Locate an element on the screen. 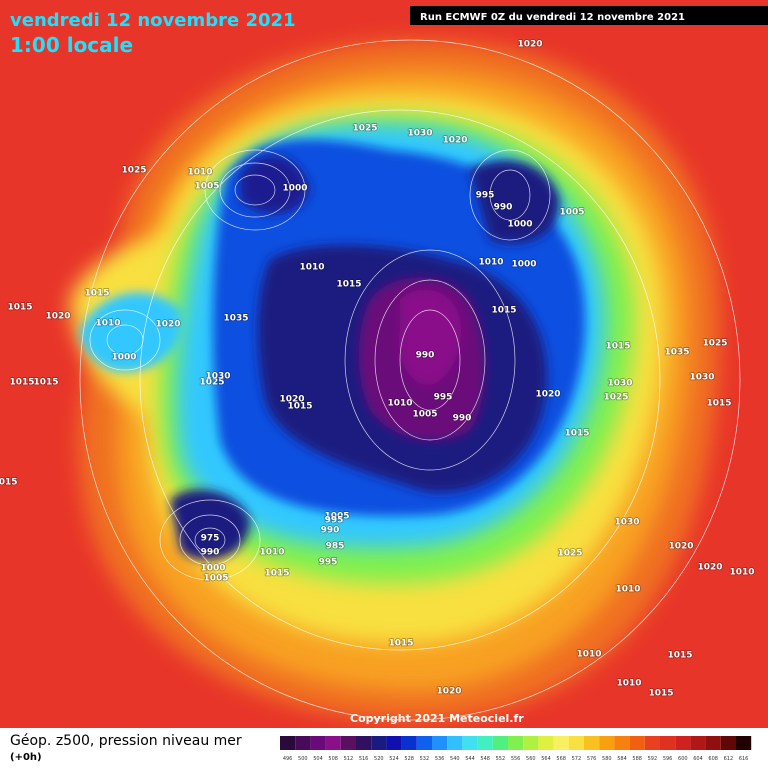  map-time: 1:00 locale is located at coordinates (71, 45).